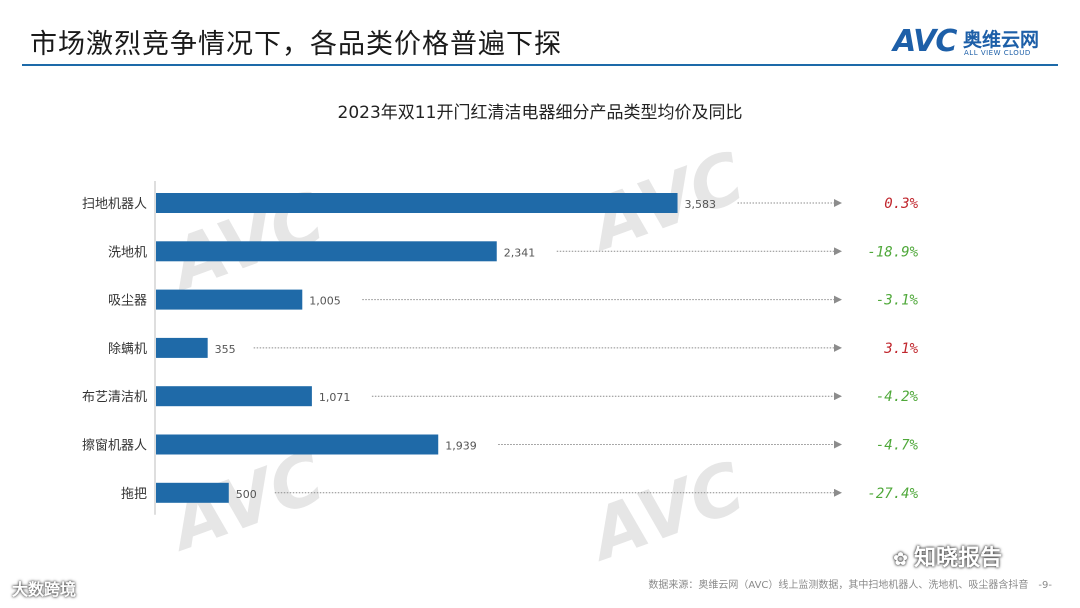  Describe the element at coordinates (44, 589) in the screenshot. I see `watermark-left: 大数跨境` at that location.